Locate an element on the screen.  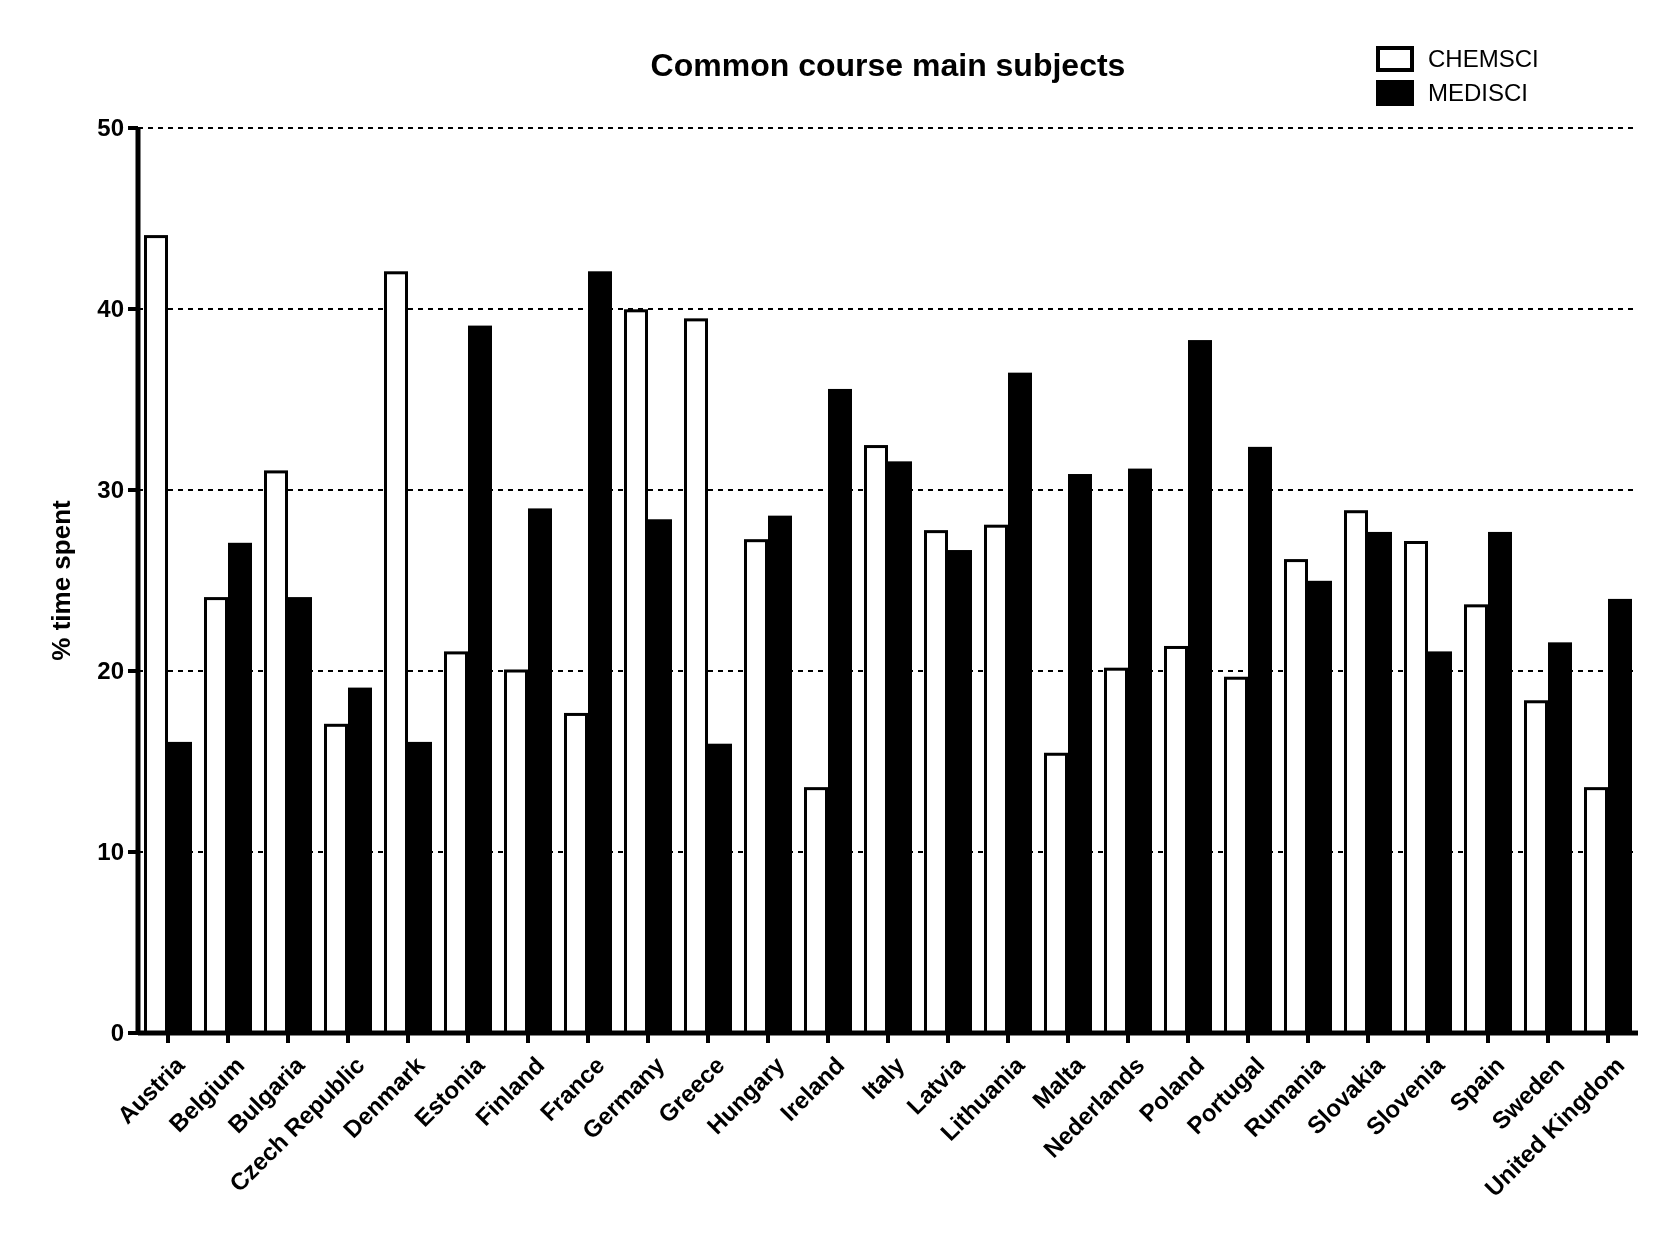
y-tick-label: 10 is located at coordinates (110, 852).